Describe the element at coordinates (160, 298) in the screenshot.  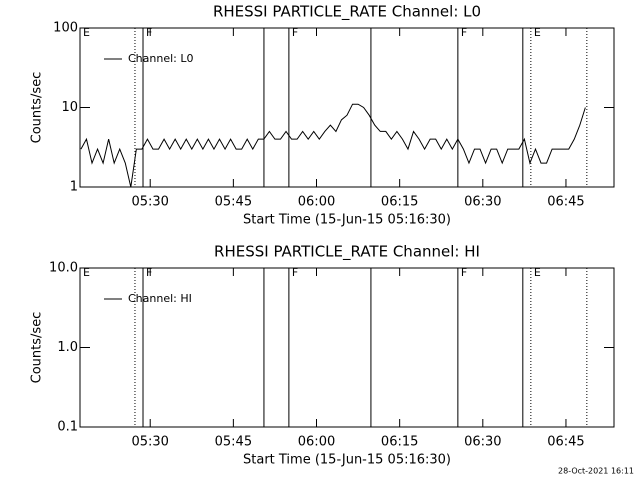
I see `legend-label: Channel: HI` at that location.